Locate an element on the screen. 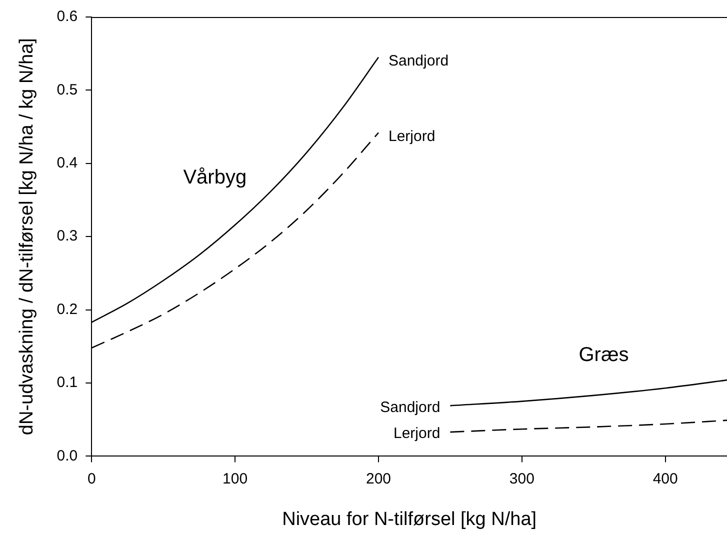  y-tick-label: 0.3 is located at coordinates (67, 236).